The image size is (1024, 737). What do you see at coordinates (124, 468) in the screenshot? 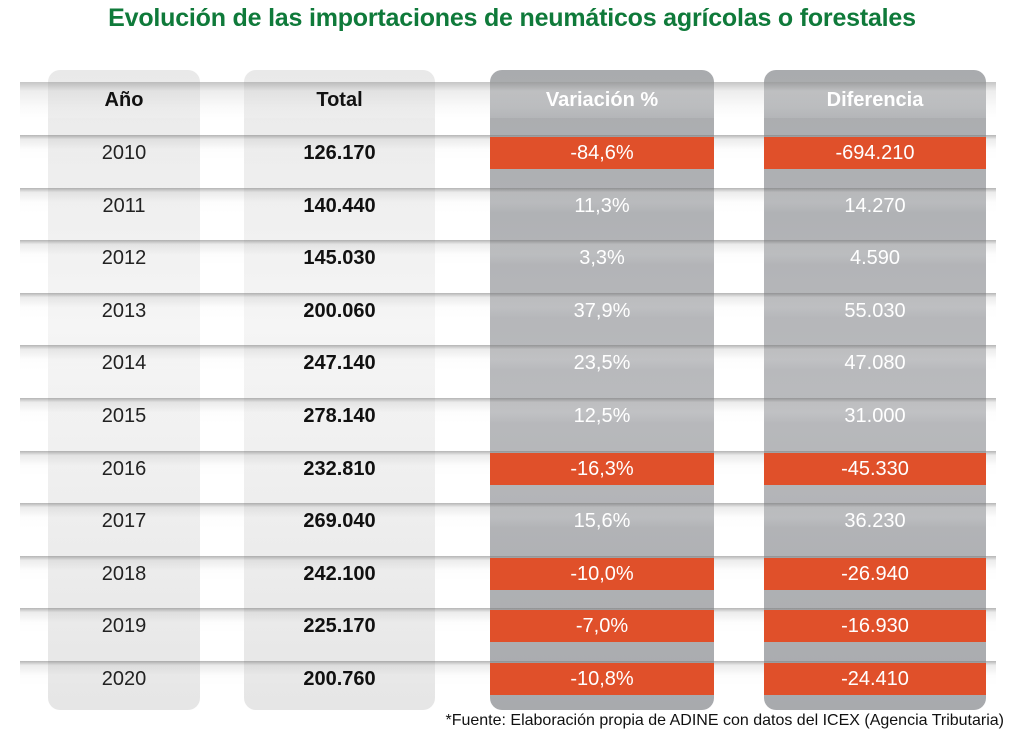
I see `year-cell: 2016` at bounding box center [124, 468].